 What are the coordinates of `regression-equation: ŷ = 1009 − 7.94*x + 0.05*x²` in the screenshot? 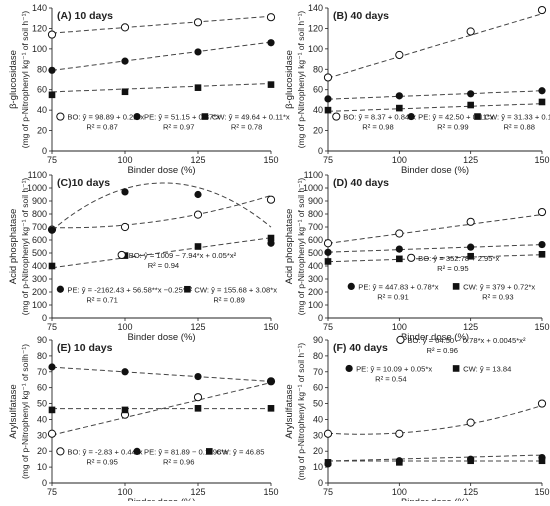 It's located at (190, 255).